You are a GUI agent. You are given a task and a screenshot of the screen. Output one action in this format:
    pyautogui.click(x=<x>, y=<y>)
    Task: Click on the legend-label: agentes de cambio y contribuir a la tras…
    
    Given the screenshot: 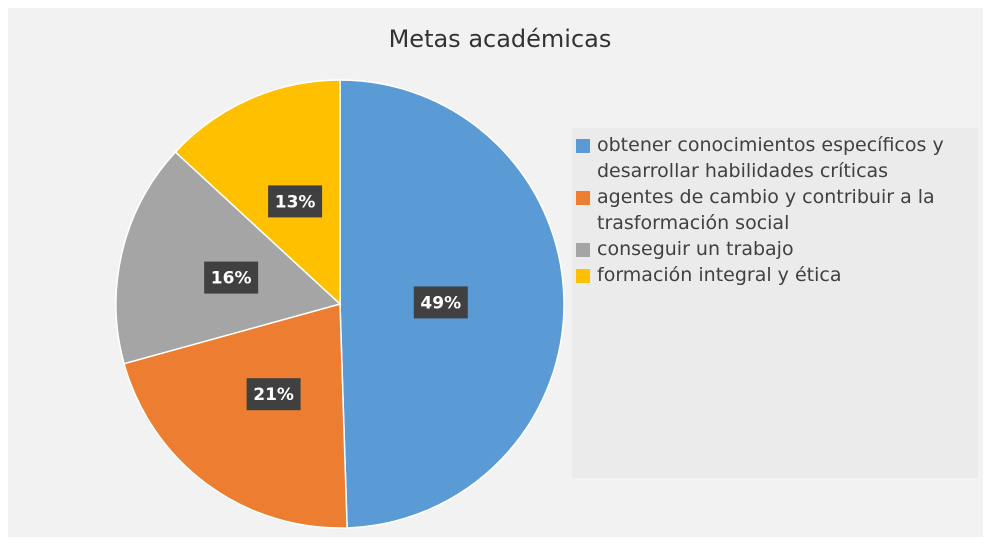 What is the action you would take?
    pyautogui.click(x=766, y=210)
    